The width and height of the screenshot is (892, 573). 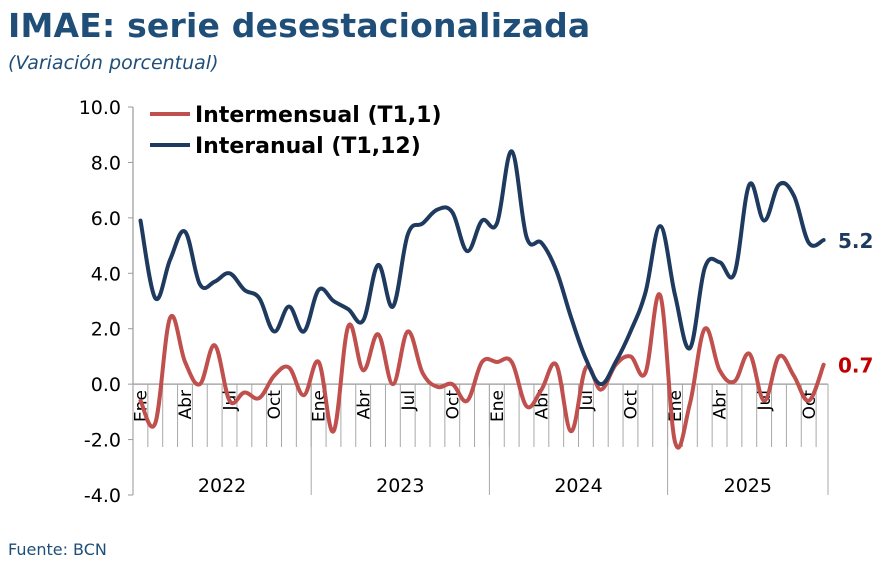 I want to click on source-note: Fuente: BCN, so click(x=57, y=549).